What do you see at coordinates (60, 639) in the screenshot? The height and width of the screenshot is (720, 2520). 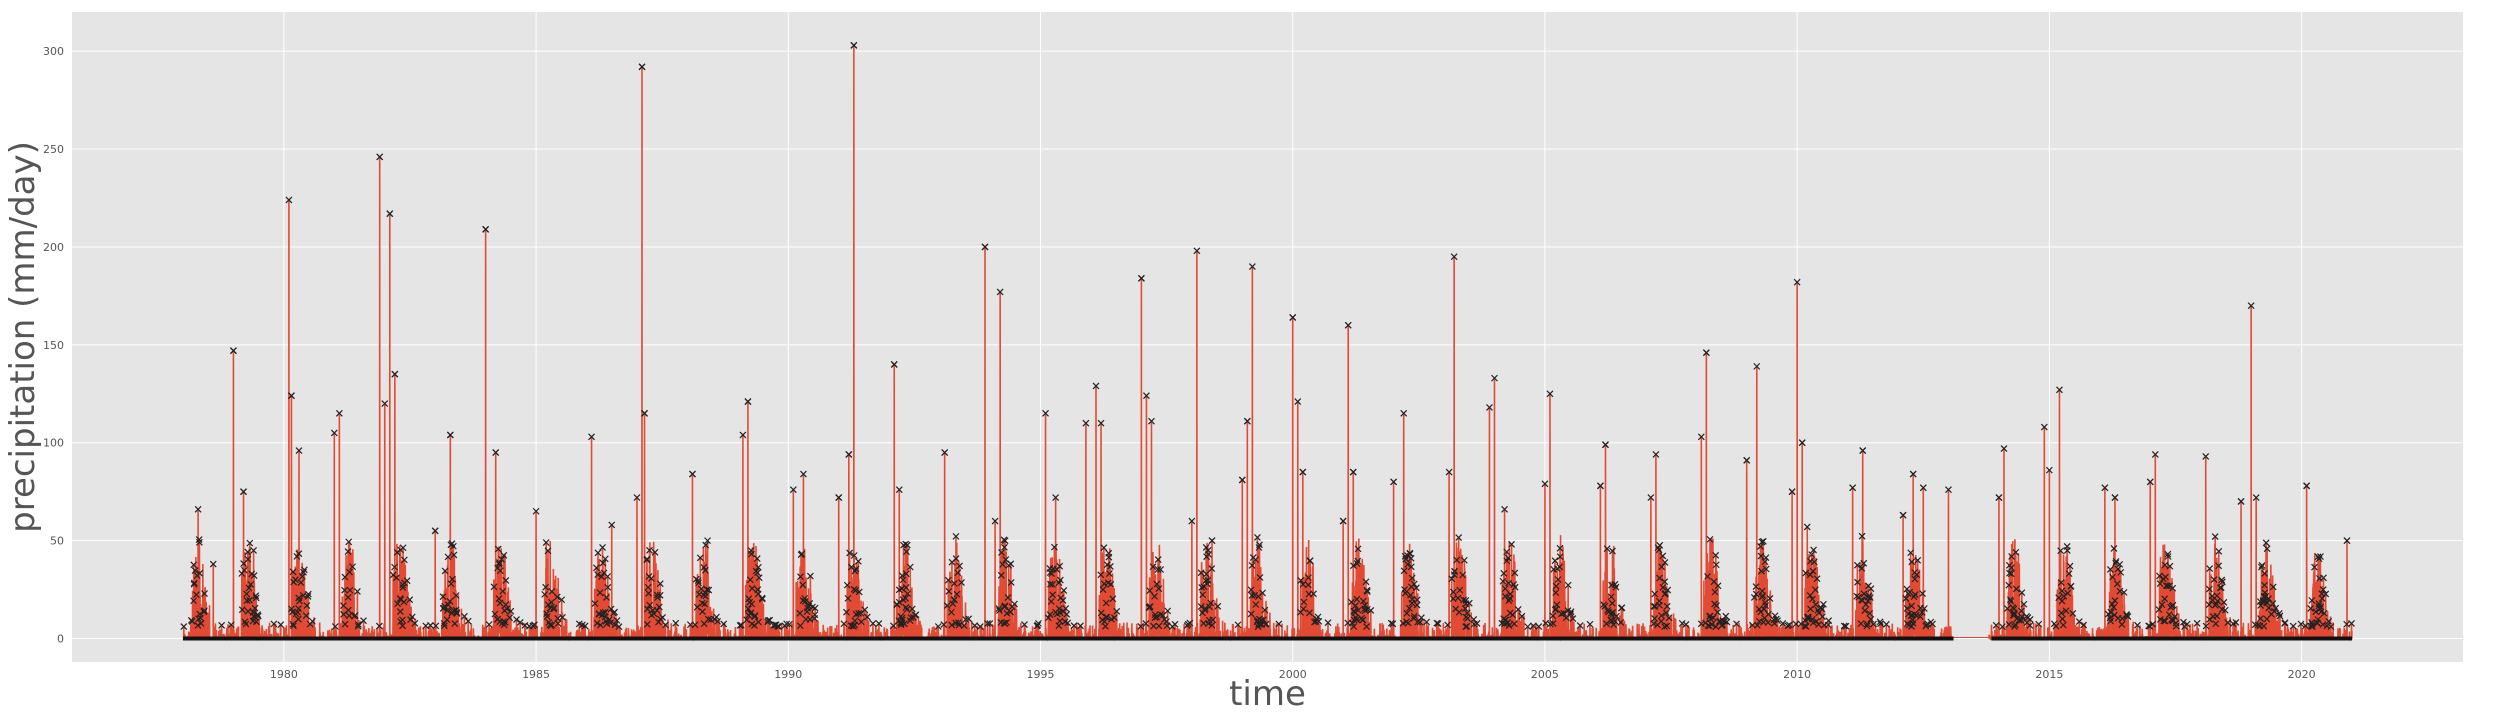 I see `y-tick-label: 0` at bounding box center [60, 639].